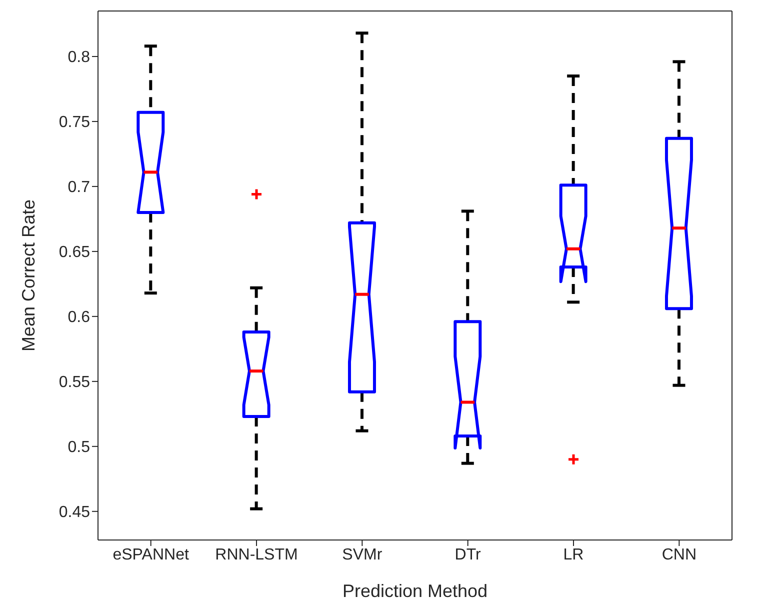 The height and width of the screenshot is (612, 761). Describe the element at coordinates (79, 447) in the screenshot. I see `y-tick-label: 0.5` at that location.